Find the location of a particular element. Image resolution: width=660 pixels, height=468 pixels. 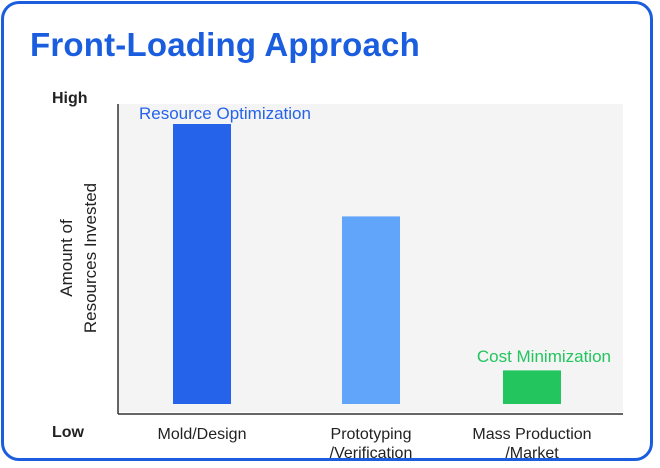

annotation-label: Resource Optimization is located at coordinates (225, 113).